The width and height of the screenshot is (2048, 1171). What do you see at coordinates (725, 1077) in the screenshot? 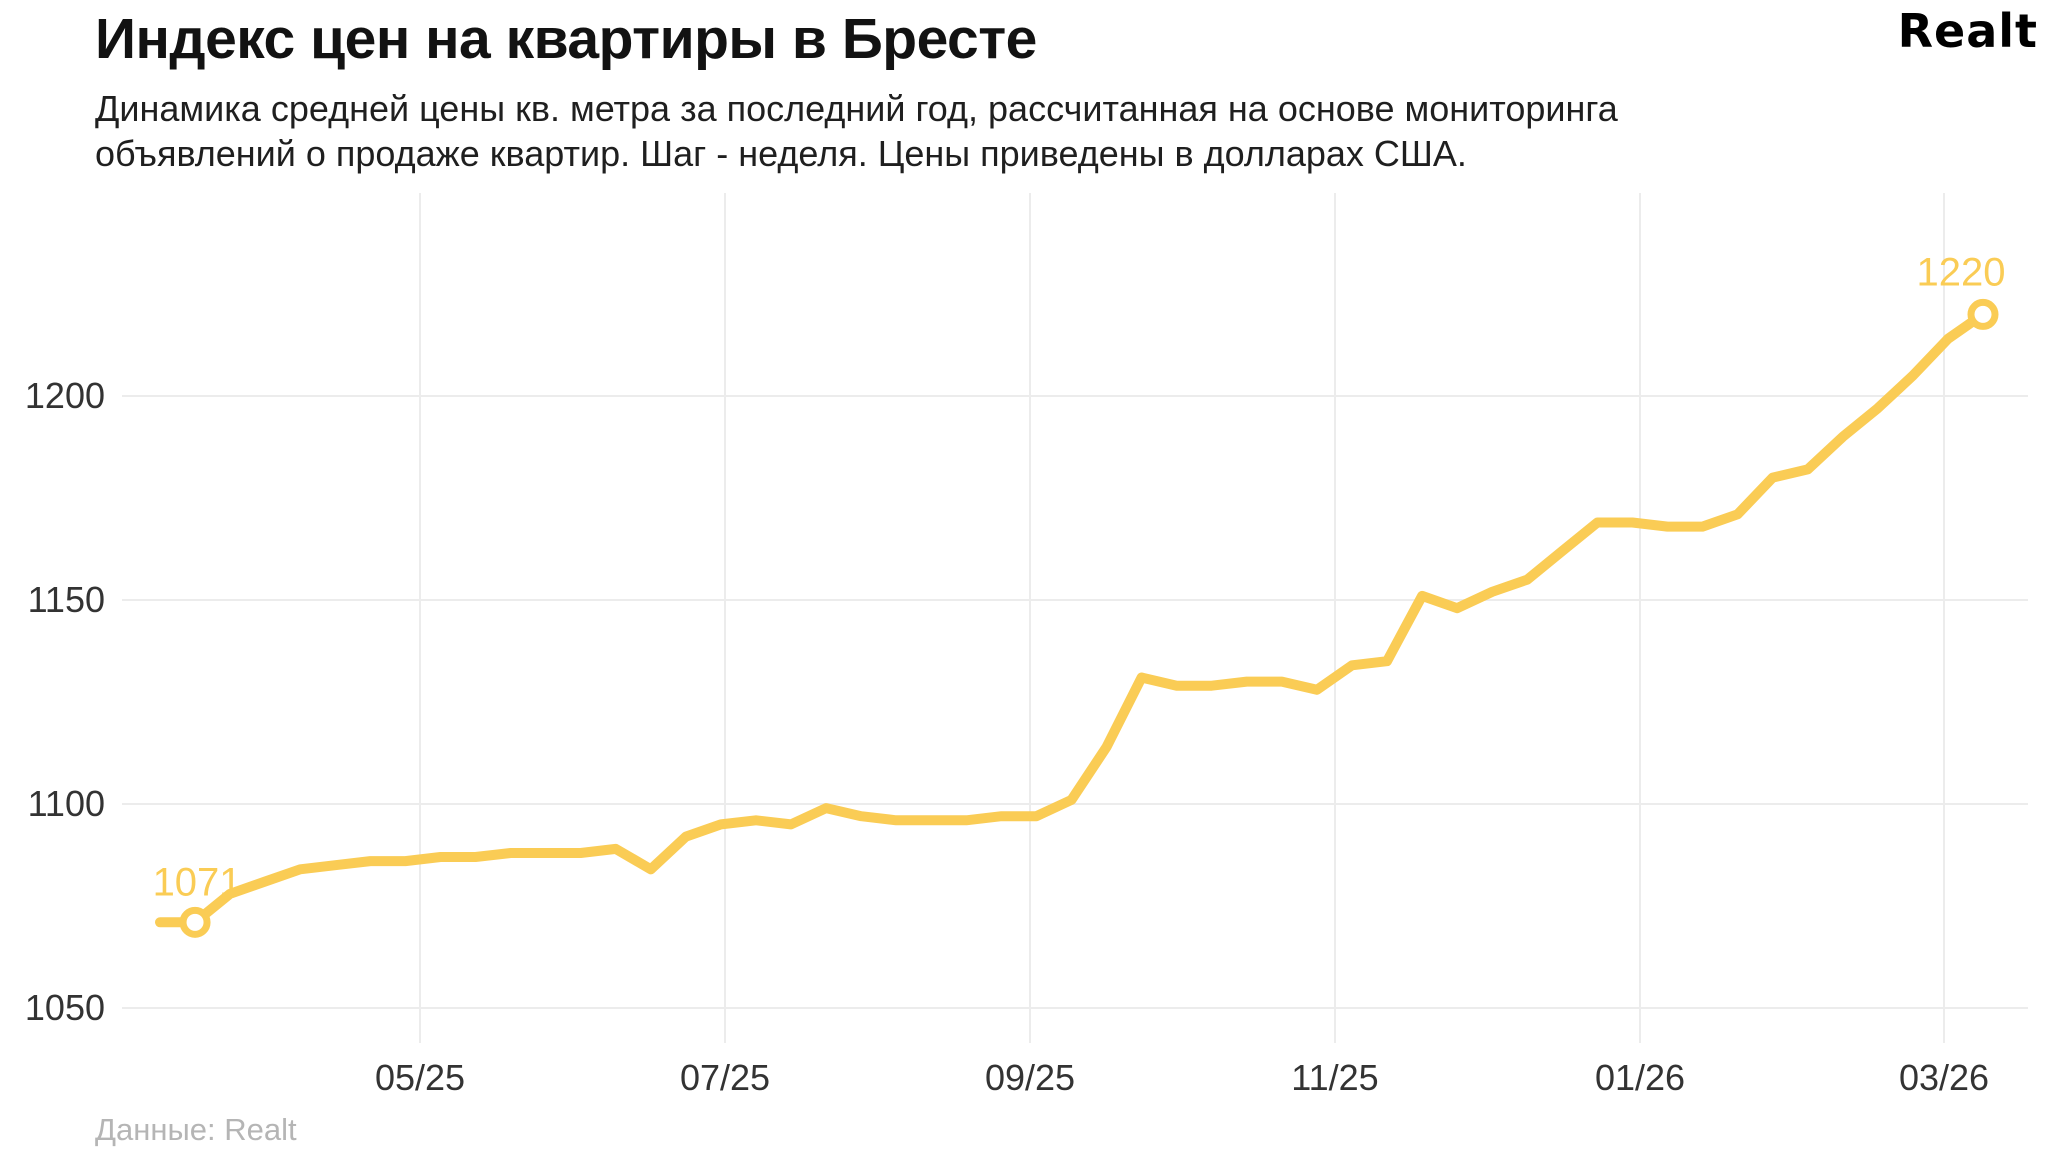
I see `x-axis-tick-label: 07/25` at bounding box center [725, 1077].